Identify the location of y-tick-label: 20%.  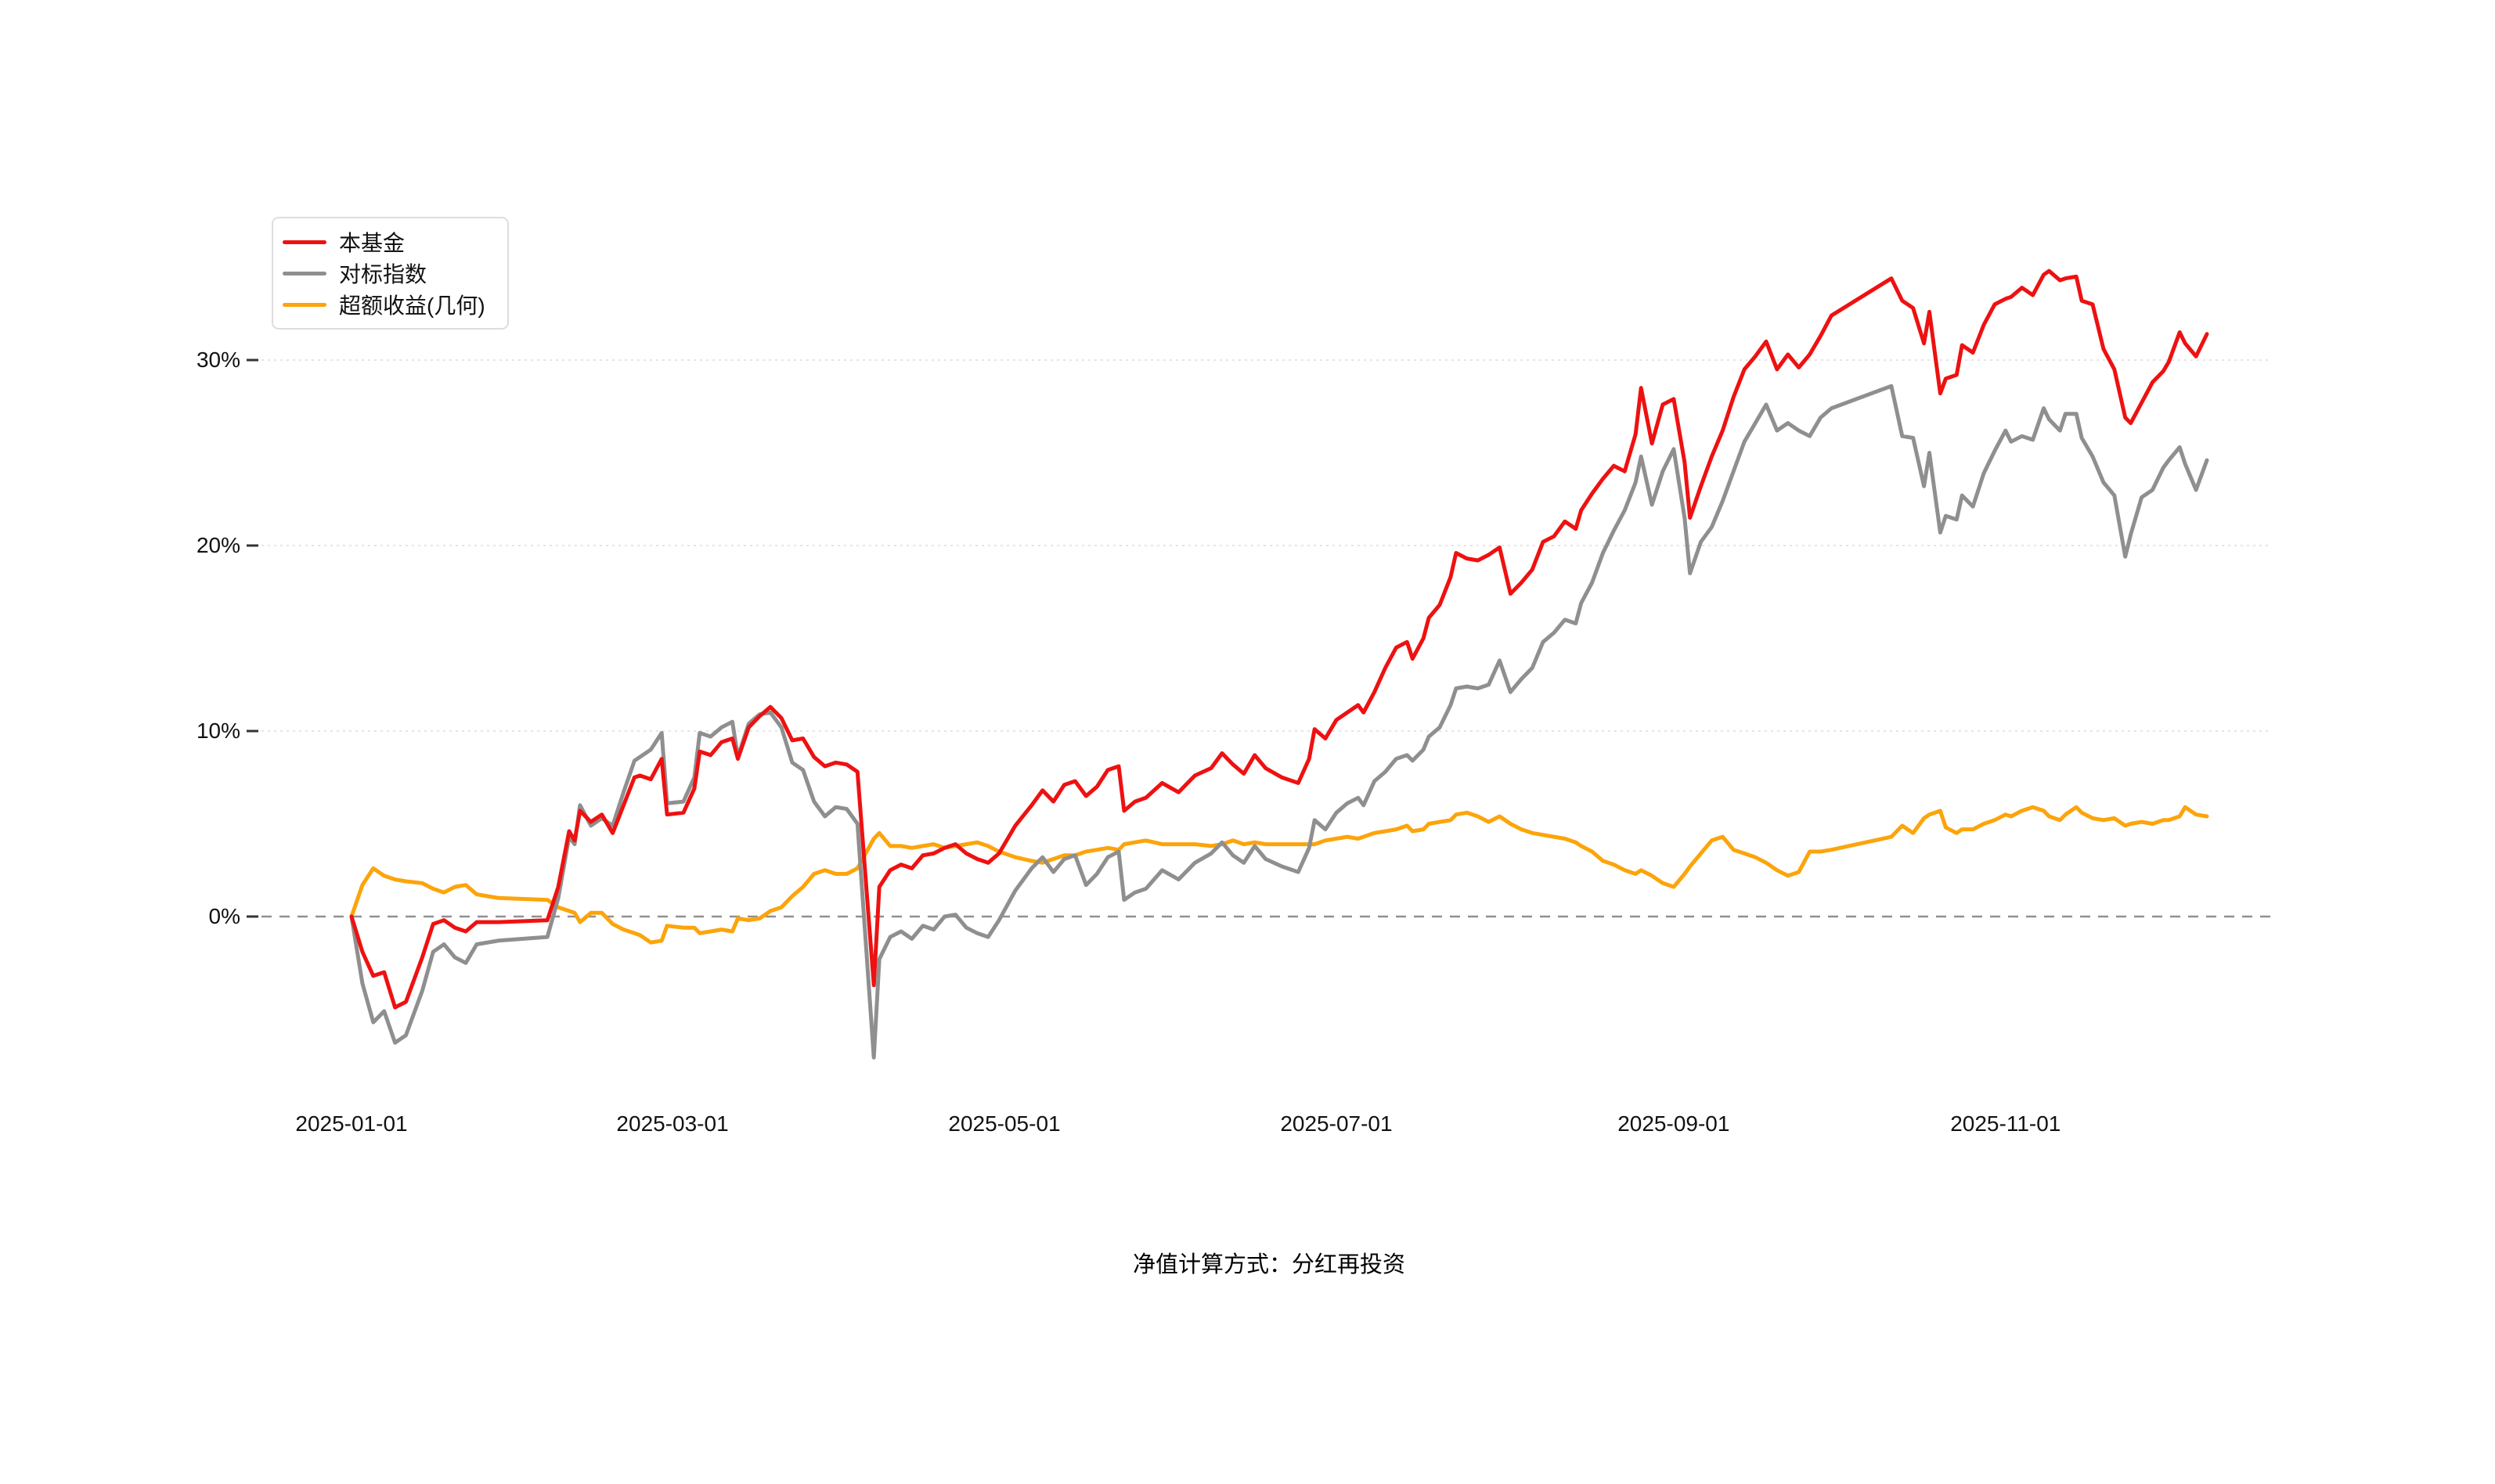
(218, 545).